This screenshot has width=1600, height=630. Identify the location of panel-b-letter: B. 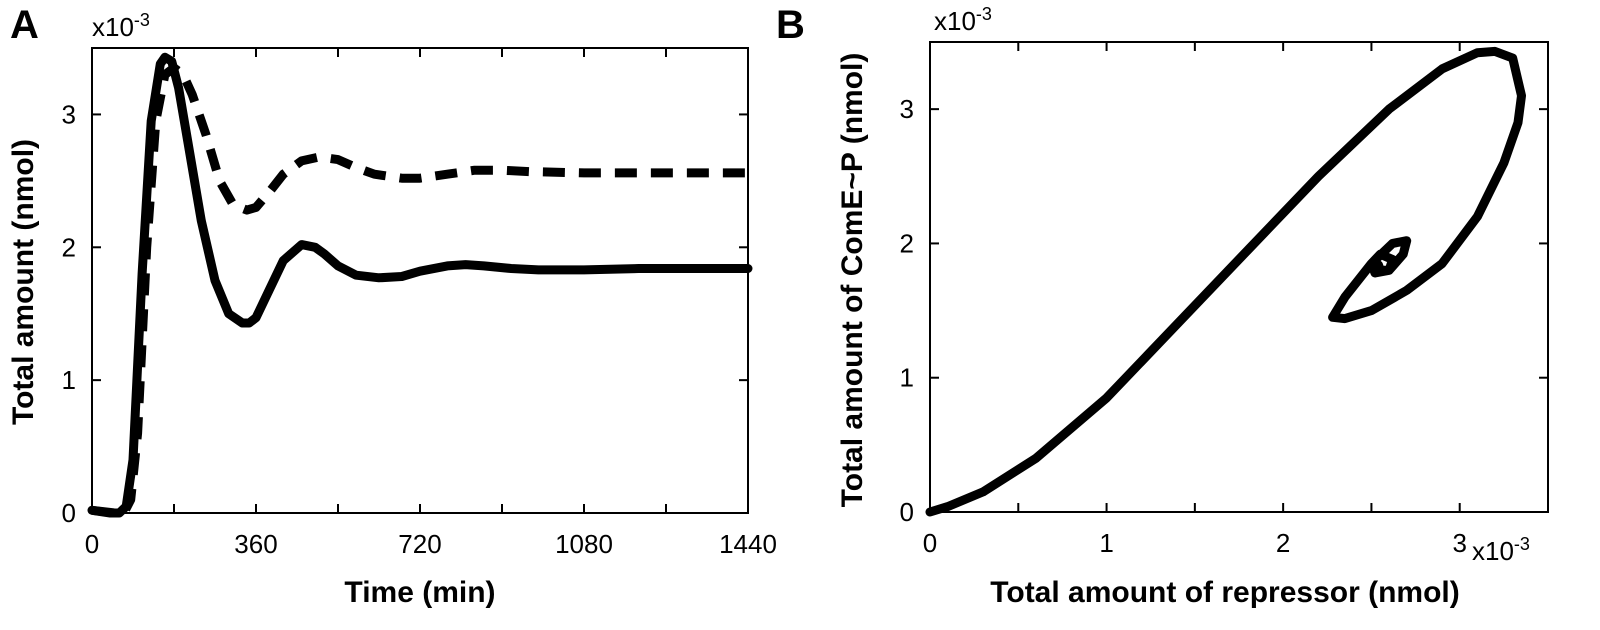
(790, 25).